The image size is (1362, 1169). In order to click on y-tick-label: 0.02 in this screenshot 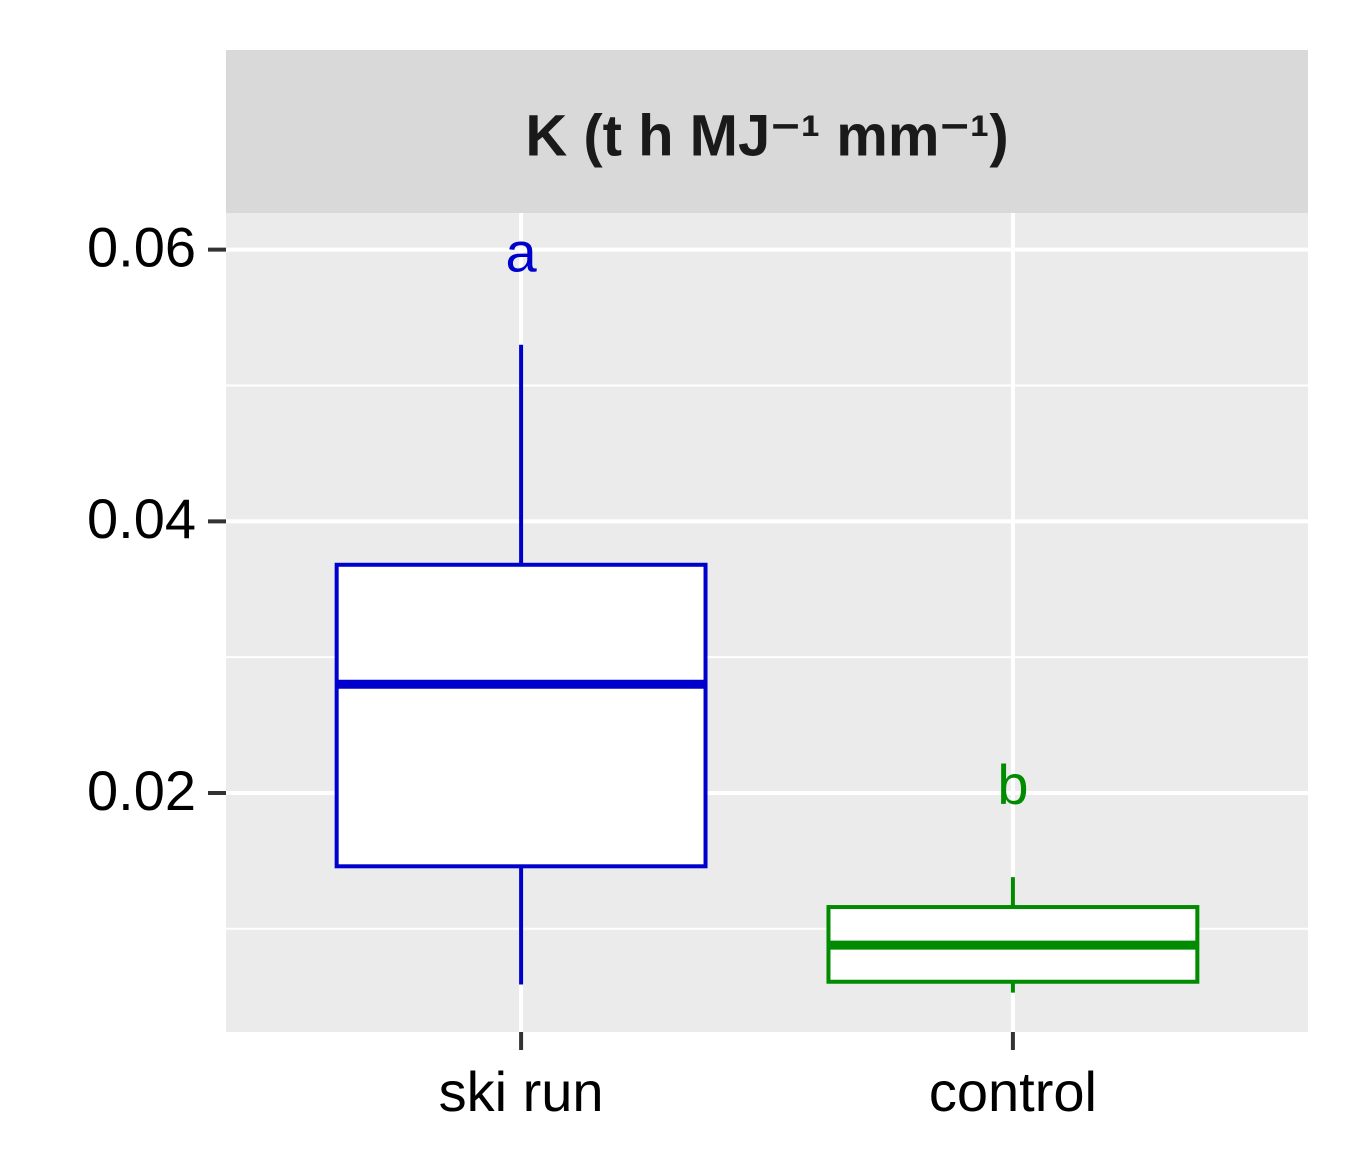, I will do `click(141, 790)`.